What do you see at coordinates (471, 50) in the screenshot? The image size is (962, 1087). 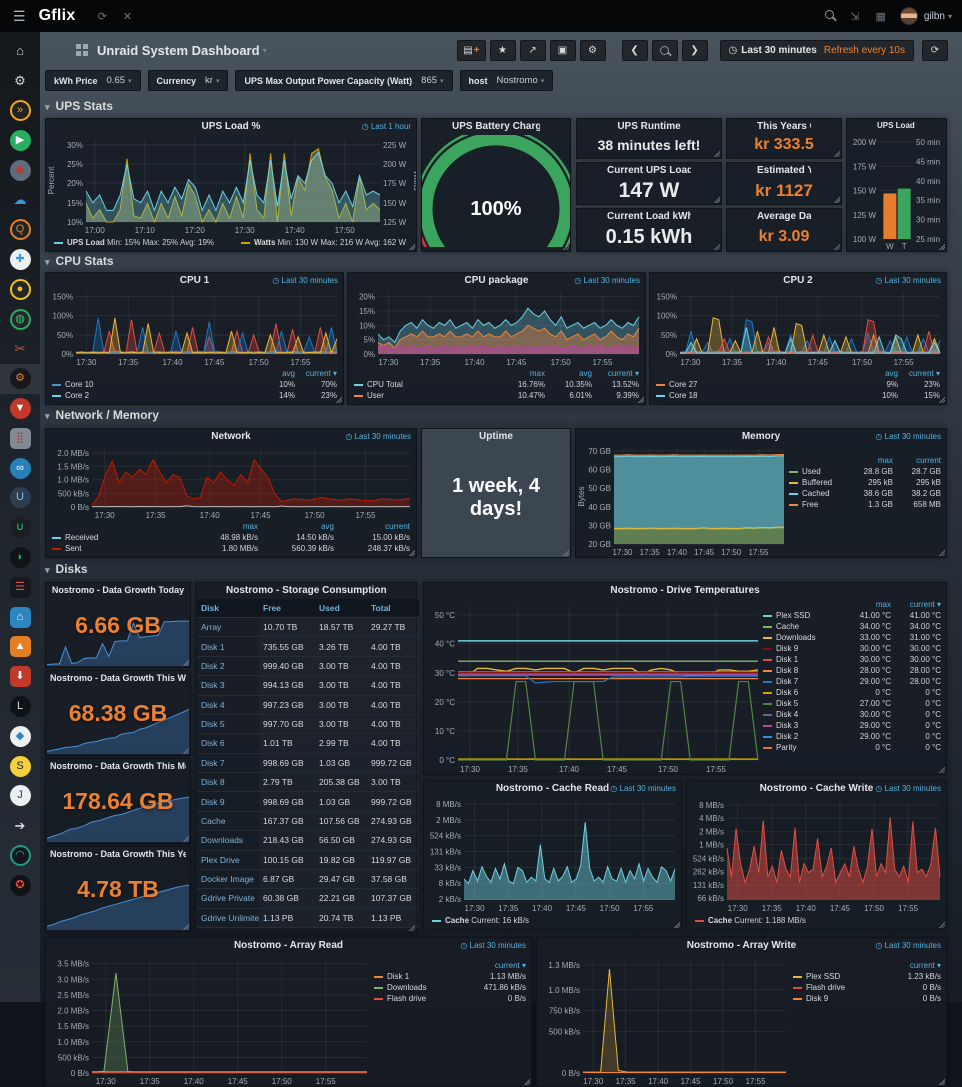 I see `add-panel-button: ▤ +` at bounding box center [471, 50].